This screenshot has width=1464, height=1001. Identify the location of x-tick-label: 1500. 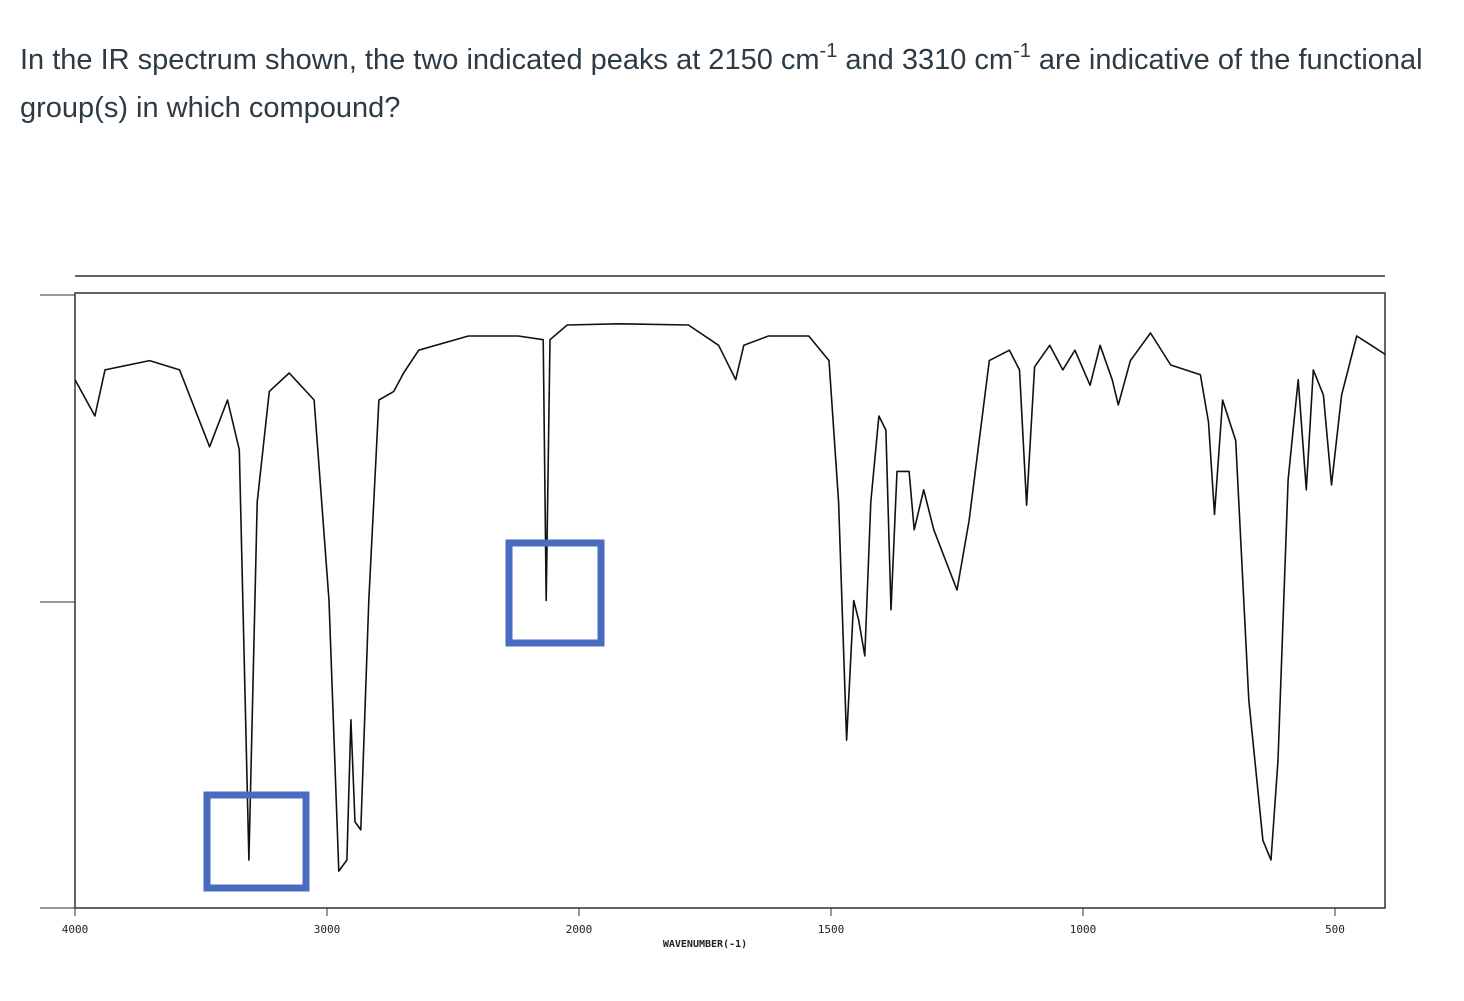
(831, 929).